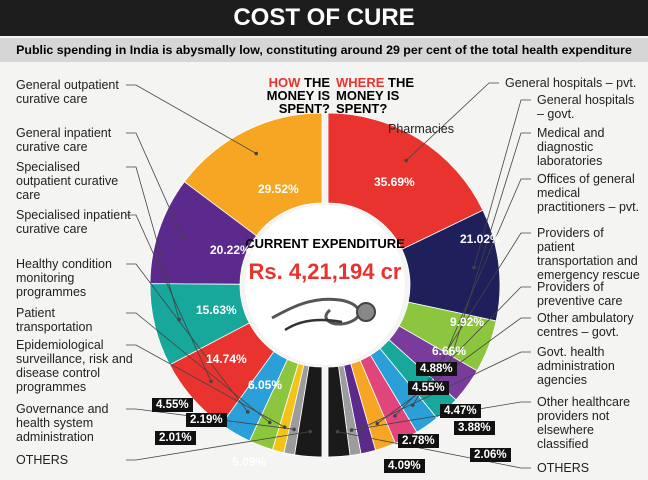 This screenshot has height=480, width=648. What do you see at coordinates (474, 428) in the screenshot?
I see `value-label: 3.88%` at bounding box center [474, 428].